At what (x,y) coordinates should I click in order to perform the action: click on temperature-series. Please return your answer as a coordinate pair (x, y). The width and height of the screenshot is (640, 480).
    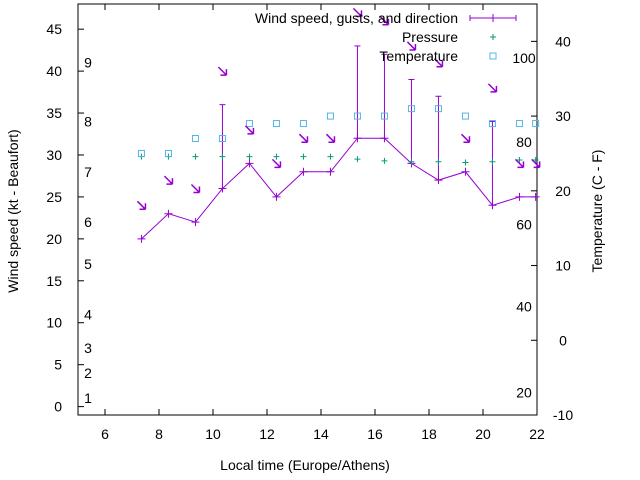
    Looking at the image, I should click on (338, 131).